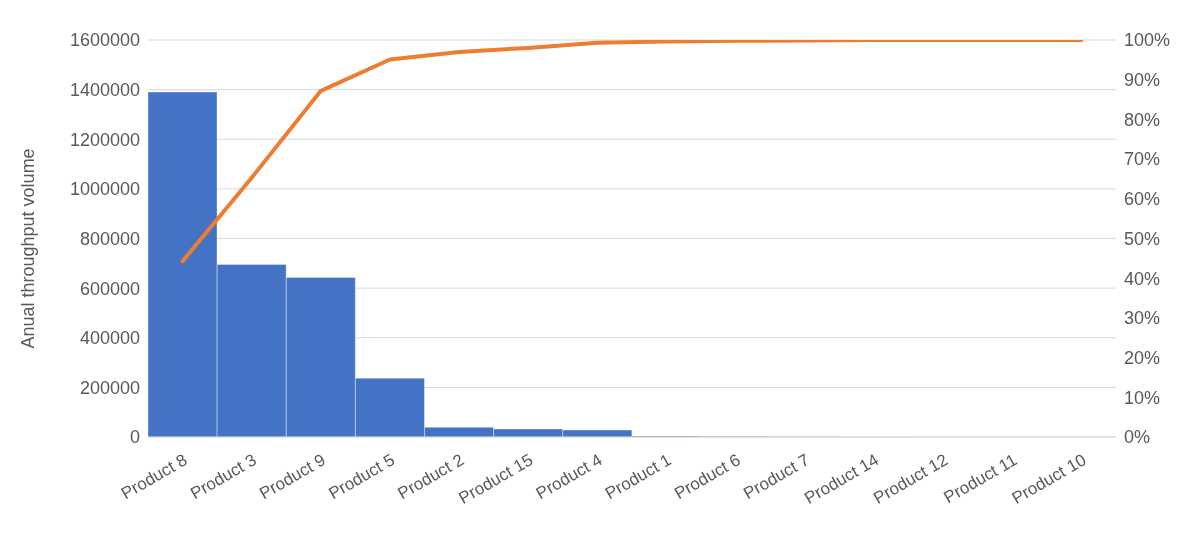 The image size is (1204, 545). I want to click on y-axis-title: Anual throughput volume, so click(28, 248).